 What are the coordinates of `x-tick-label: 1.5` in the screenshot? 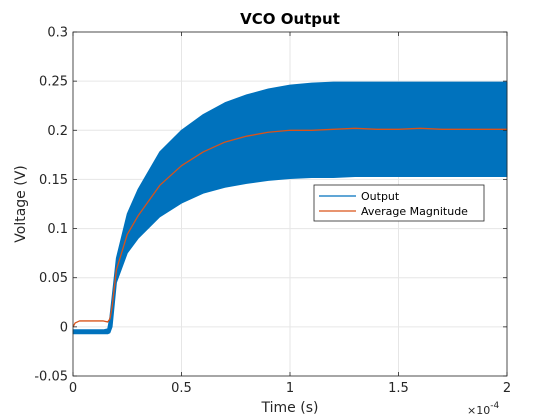 It's located at (398, 388).